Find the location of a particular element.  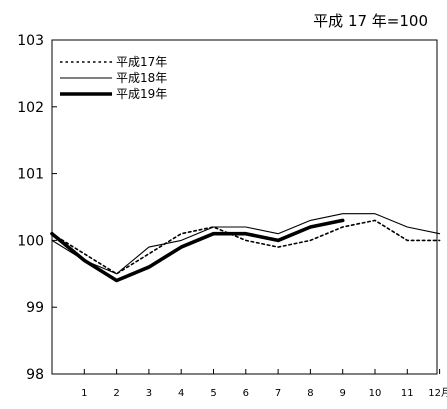

x-tick-label: 2 is located at coordinates (116, 393).